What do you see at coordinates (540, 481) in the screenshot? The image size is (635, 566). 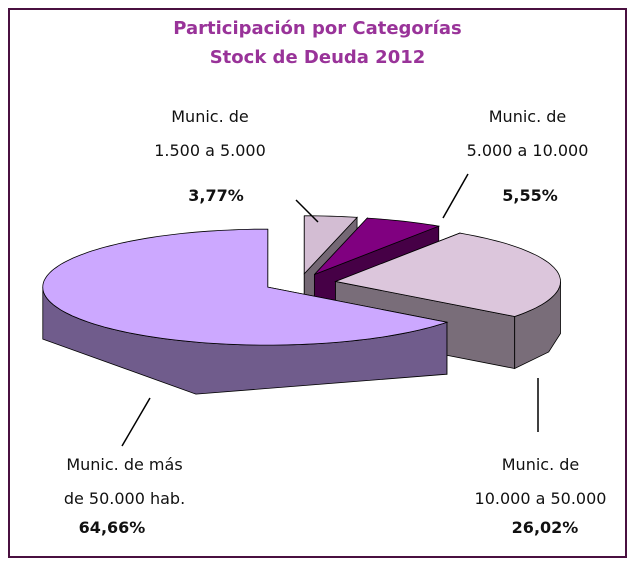 I see `category-label: Munic. de 10.000 a 50.000` at bounding box center [540, 481].